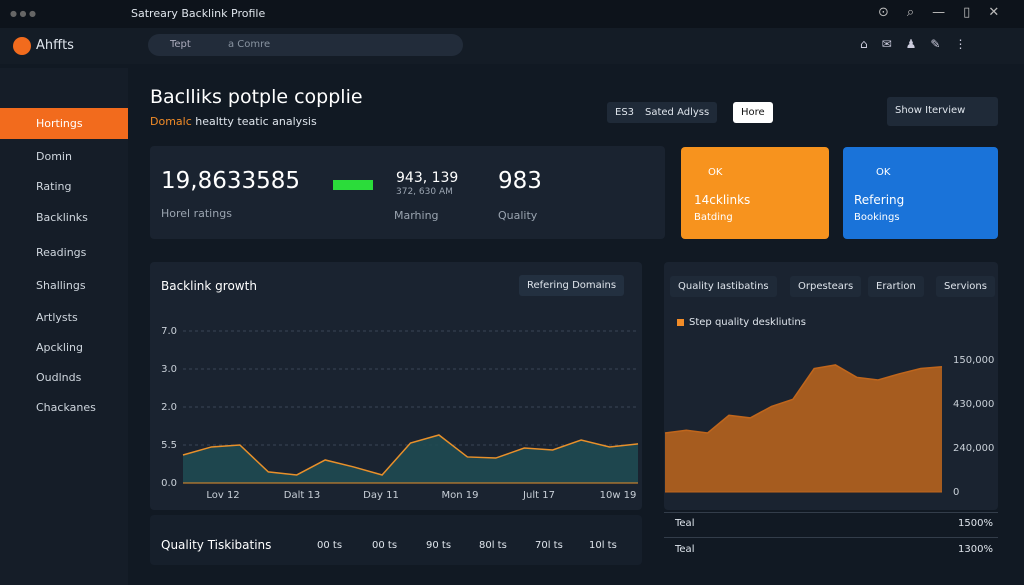 The width and height of the screenshot is (1024, 585). Describe the element at coordinates (66, 407) in the screenshot. I see `sidebar-item: Chackanes` at that location.